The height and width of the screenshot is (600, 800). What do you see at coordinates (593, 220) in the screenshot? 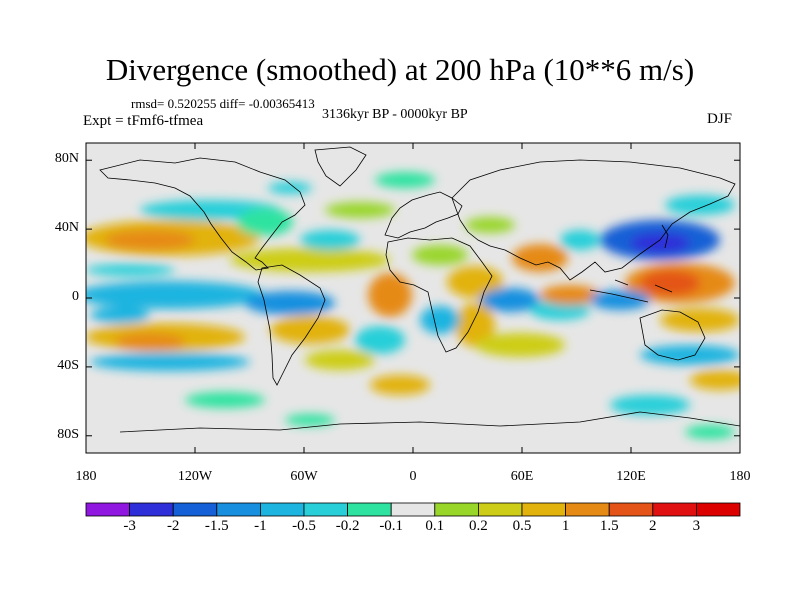
I see `coastline-asia` at bounding box center [593, 220].